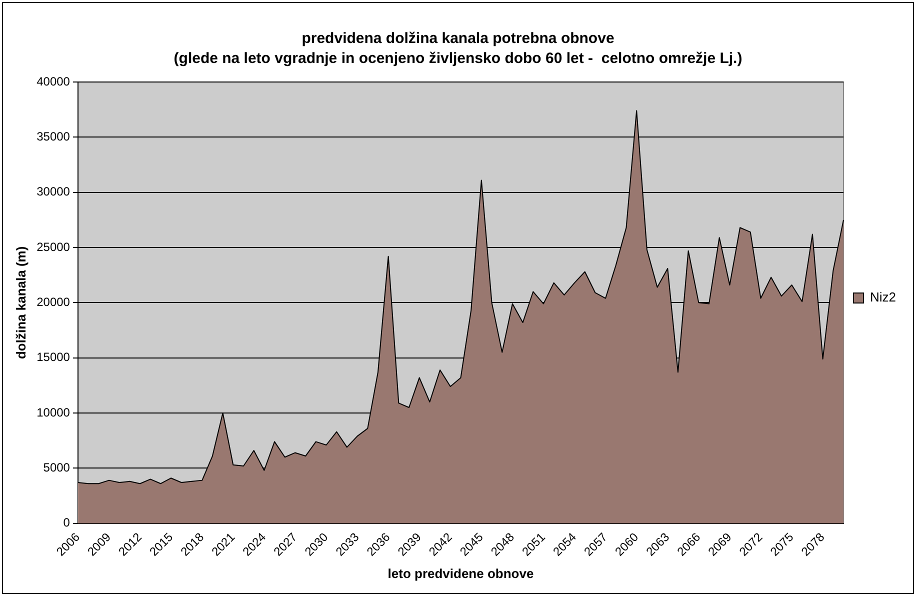 The image size is (916, 596). What do you see at coordinates (66, 523) in the screenshot?
I see `y-tick-label: 0` at bounding box center [66, 523].